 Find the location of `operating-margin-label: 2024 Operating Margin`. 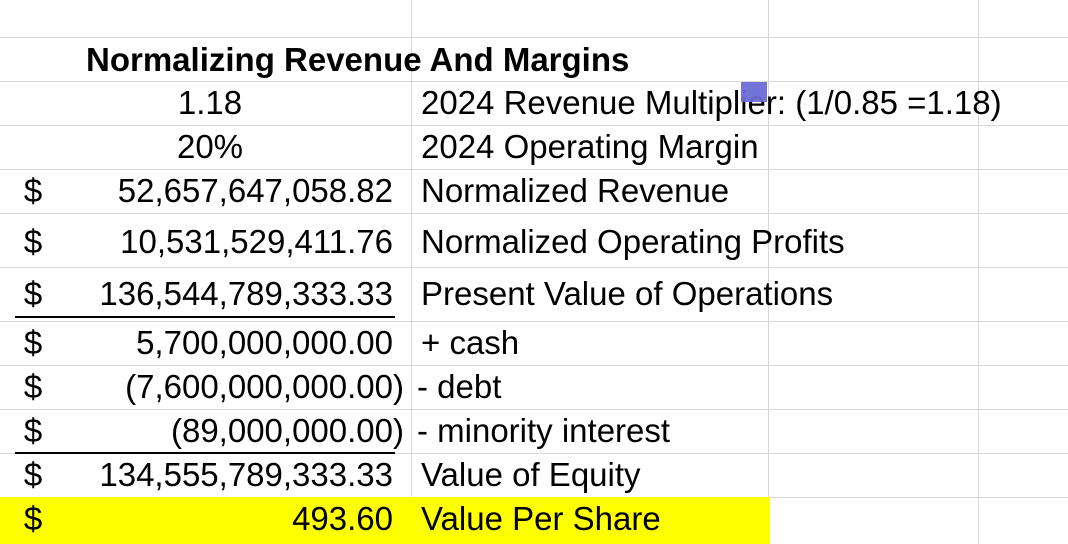

operating-margin-label: 2024 Operating Margin is located at coordinates (590, 146).